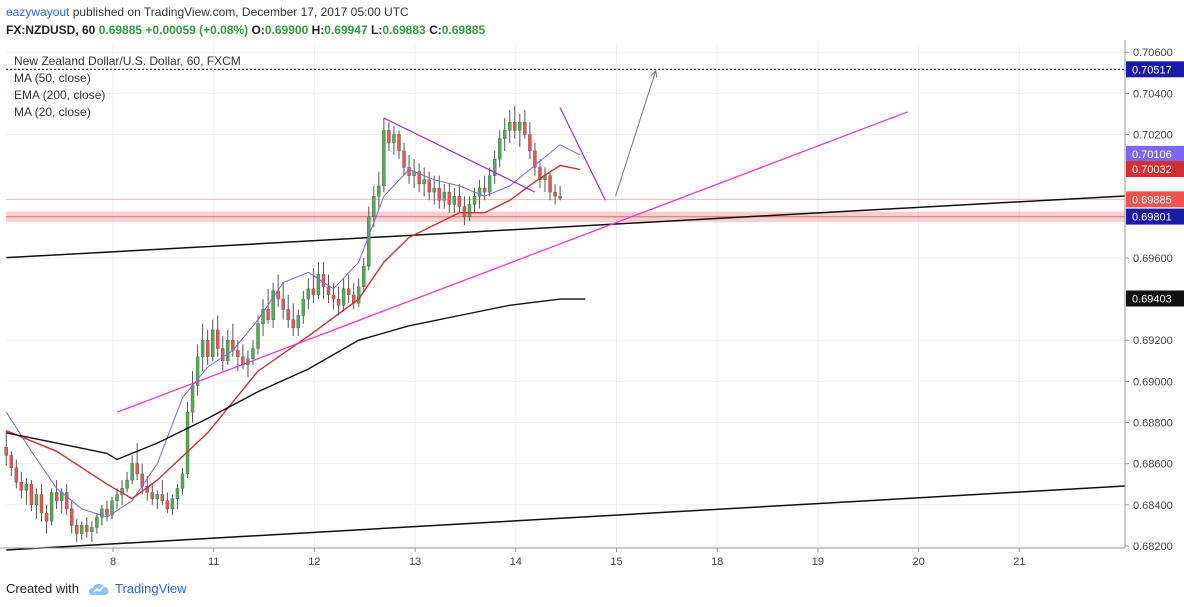  Describe the element at coordinates (818, 562) in the screenshot. I see `x-tick-label: 19` at that location.